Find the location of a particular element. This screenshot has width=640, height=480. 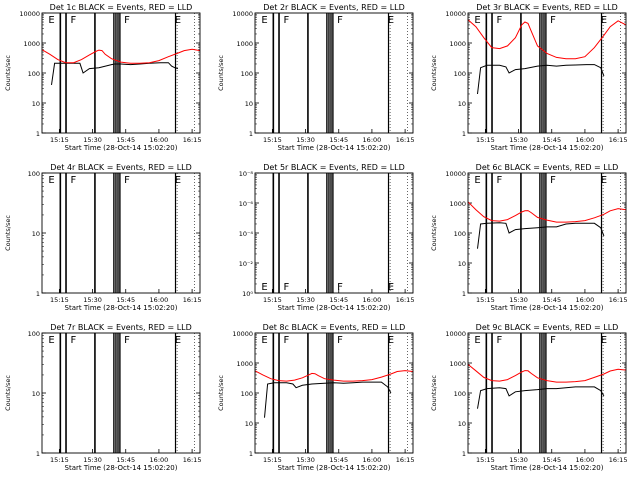

y-tick-label: 10⁻⁶ is located at coordinates (246, 204).